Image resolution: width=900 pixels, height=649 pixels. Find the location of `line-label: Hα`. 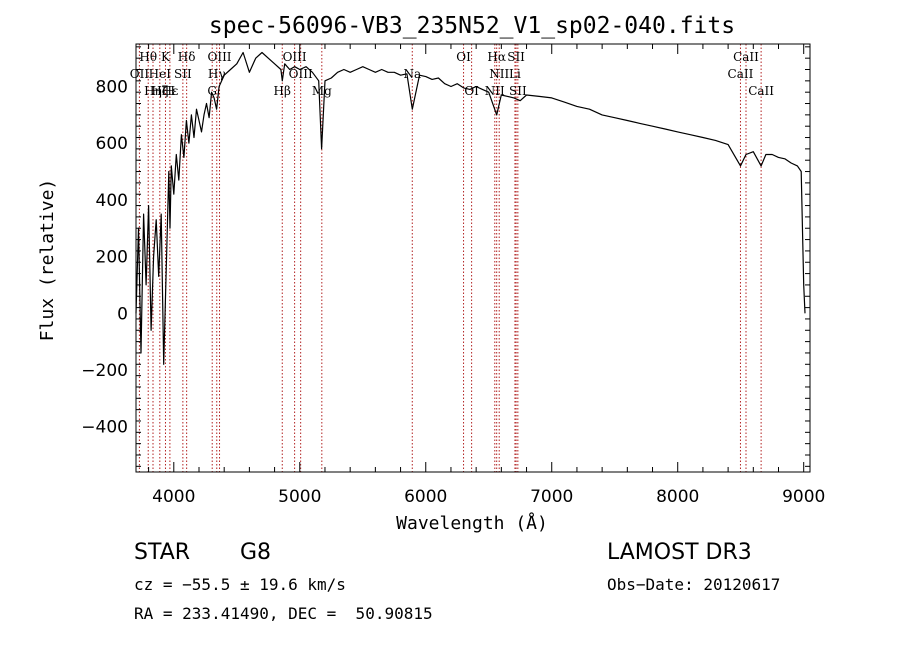

line-label: Hα is located at coordinates (496, 57).